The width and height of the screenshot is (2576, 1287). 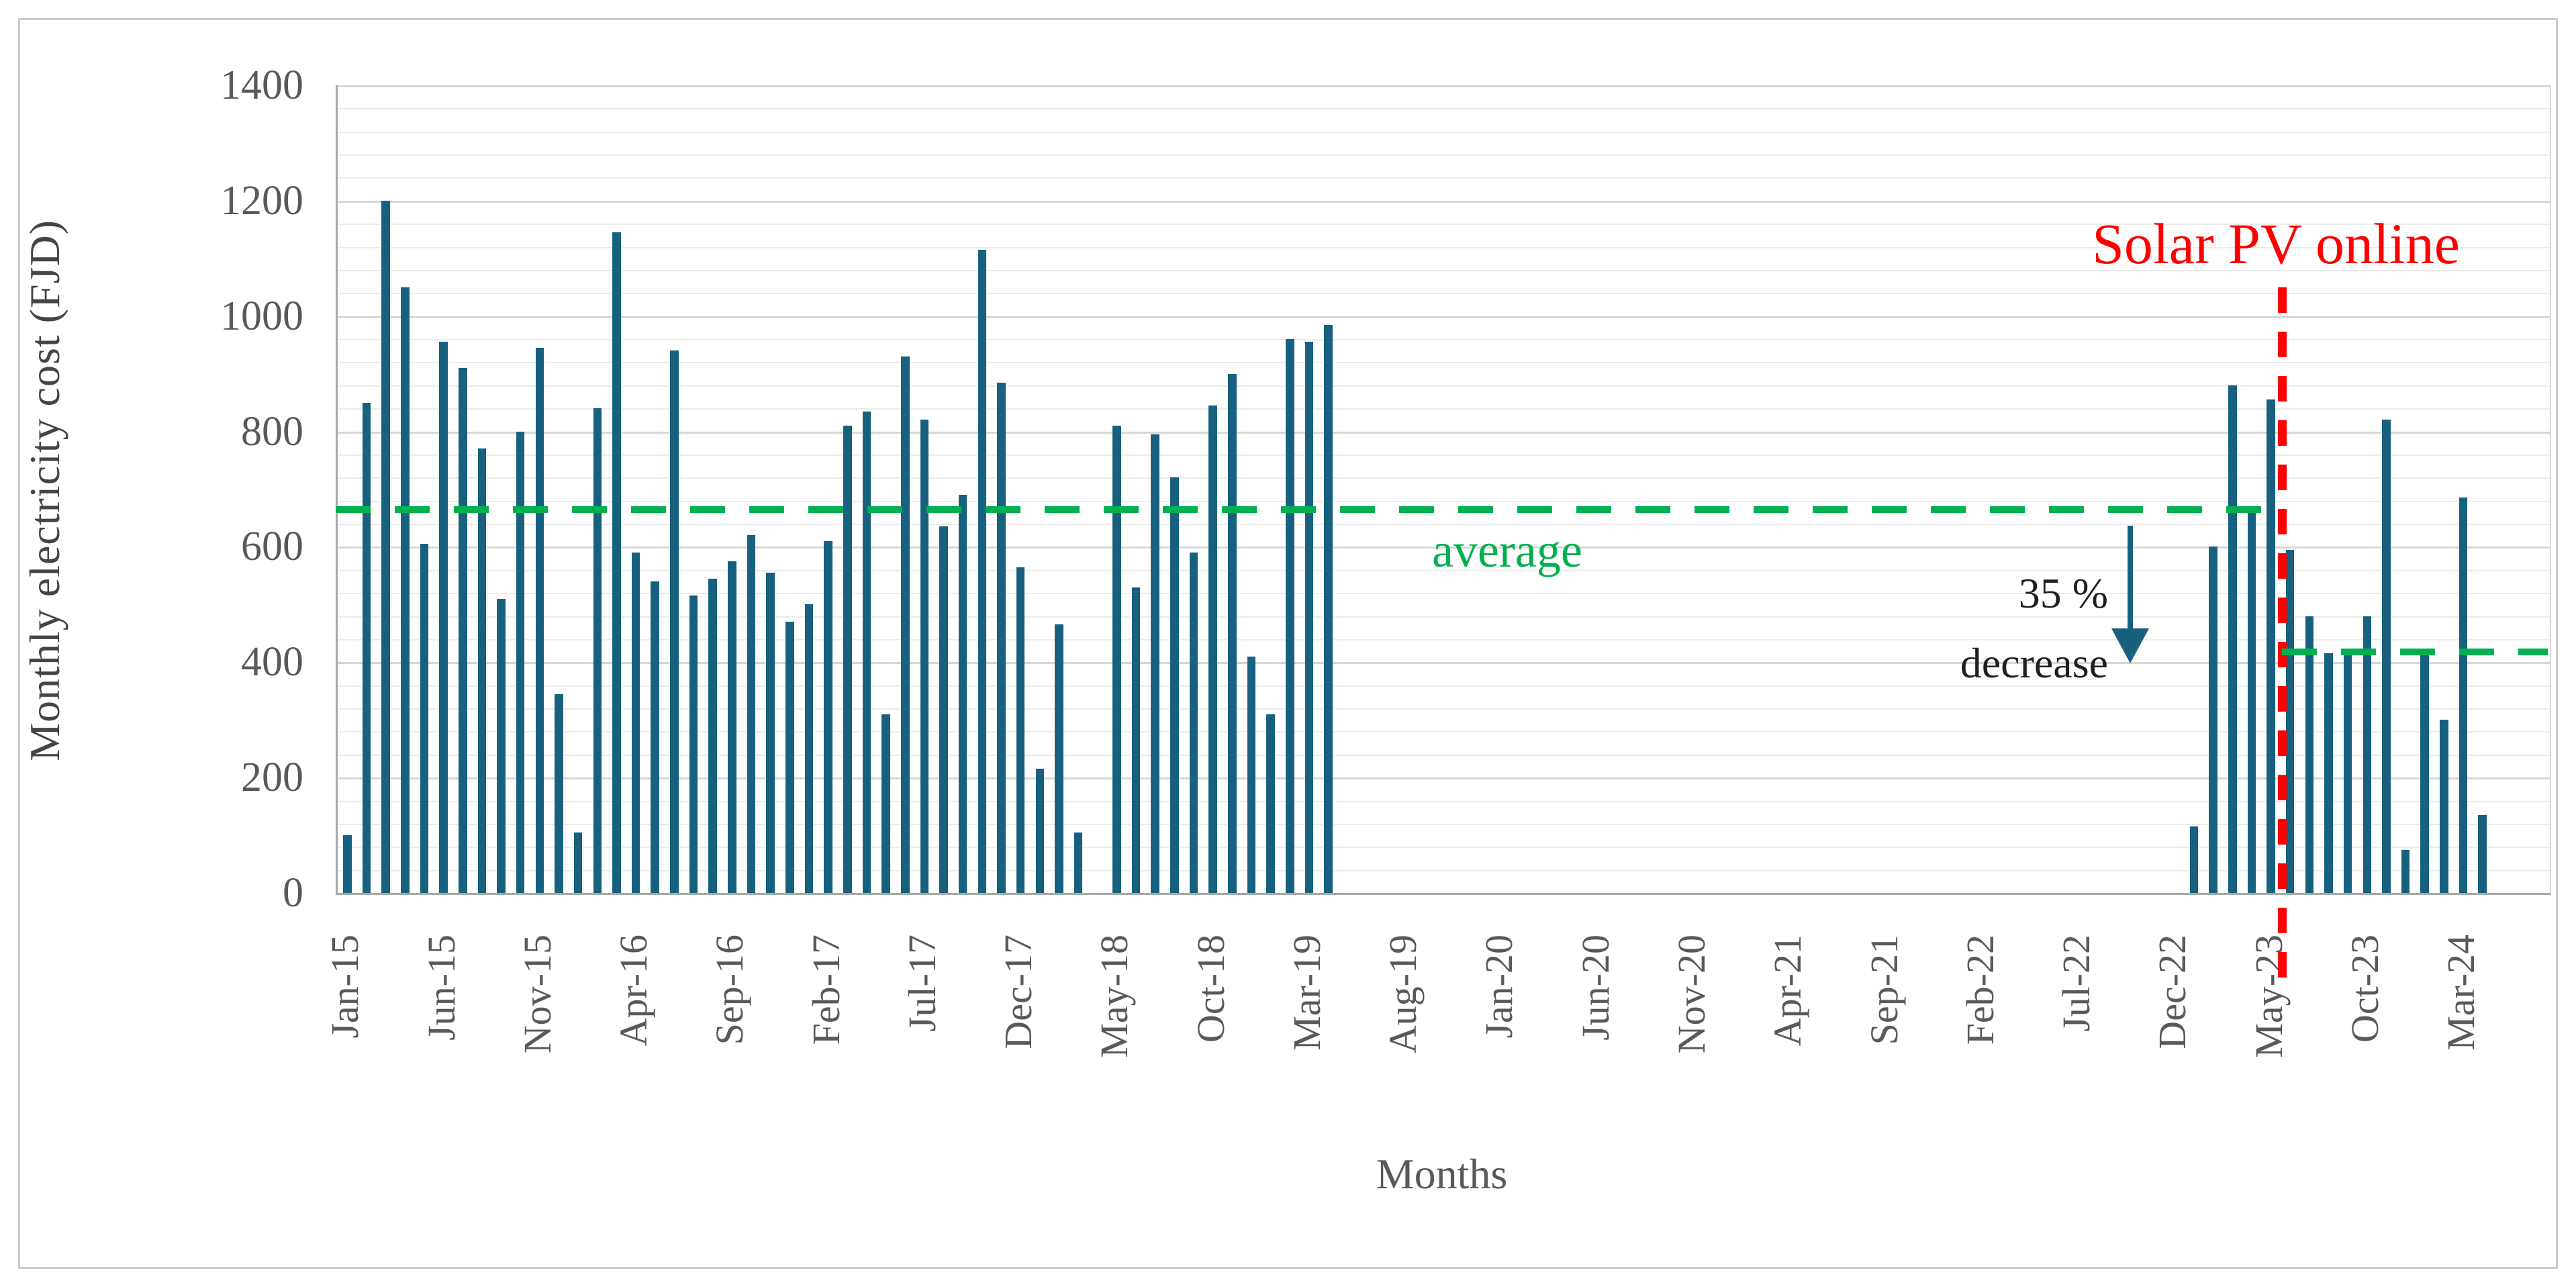 I want to click on x-axis-title: Months, so click(x=1442, y=1174).